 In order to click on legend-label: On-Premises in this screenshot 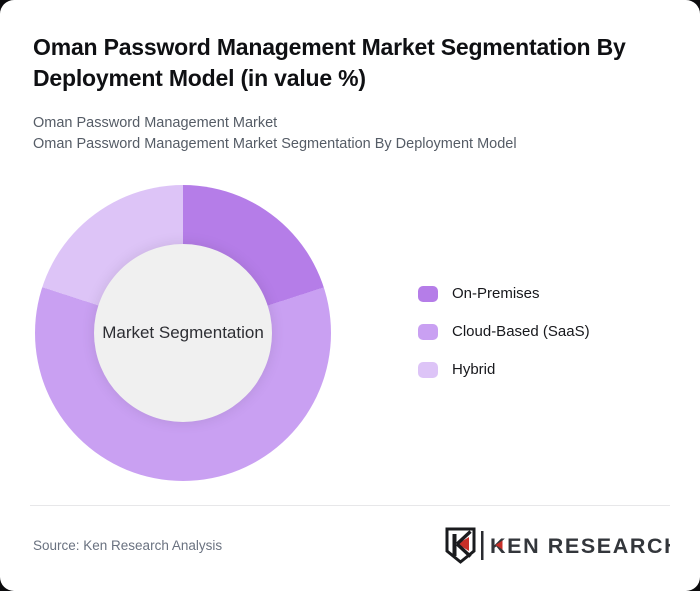, I will do `click(496, 293)`.